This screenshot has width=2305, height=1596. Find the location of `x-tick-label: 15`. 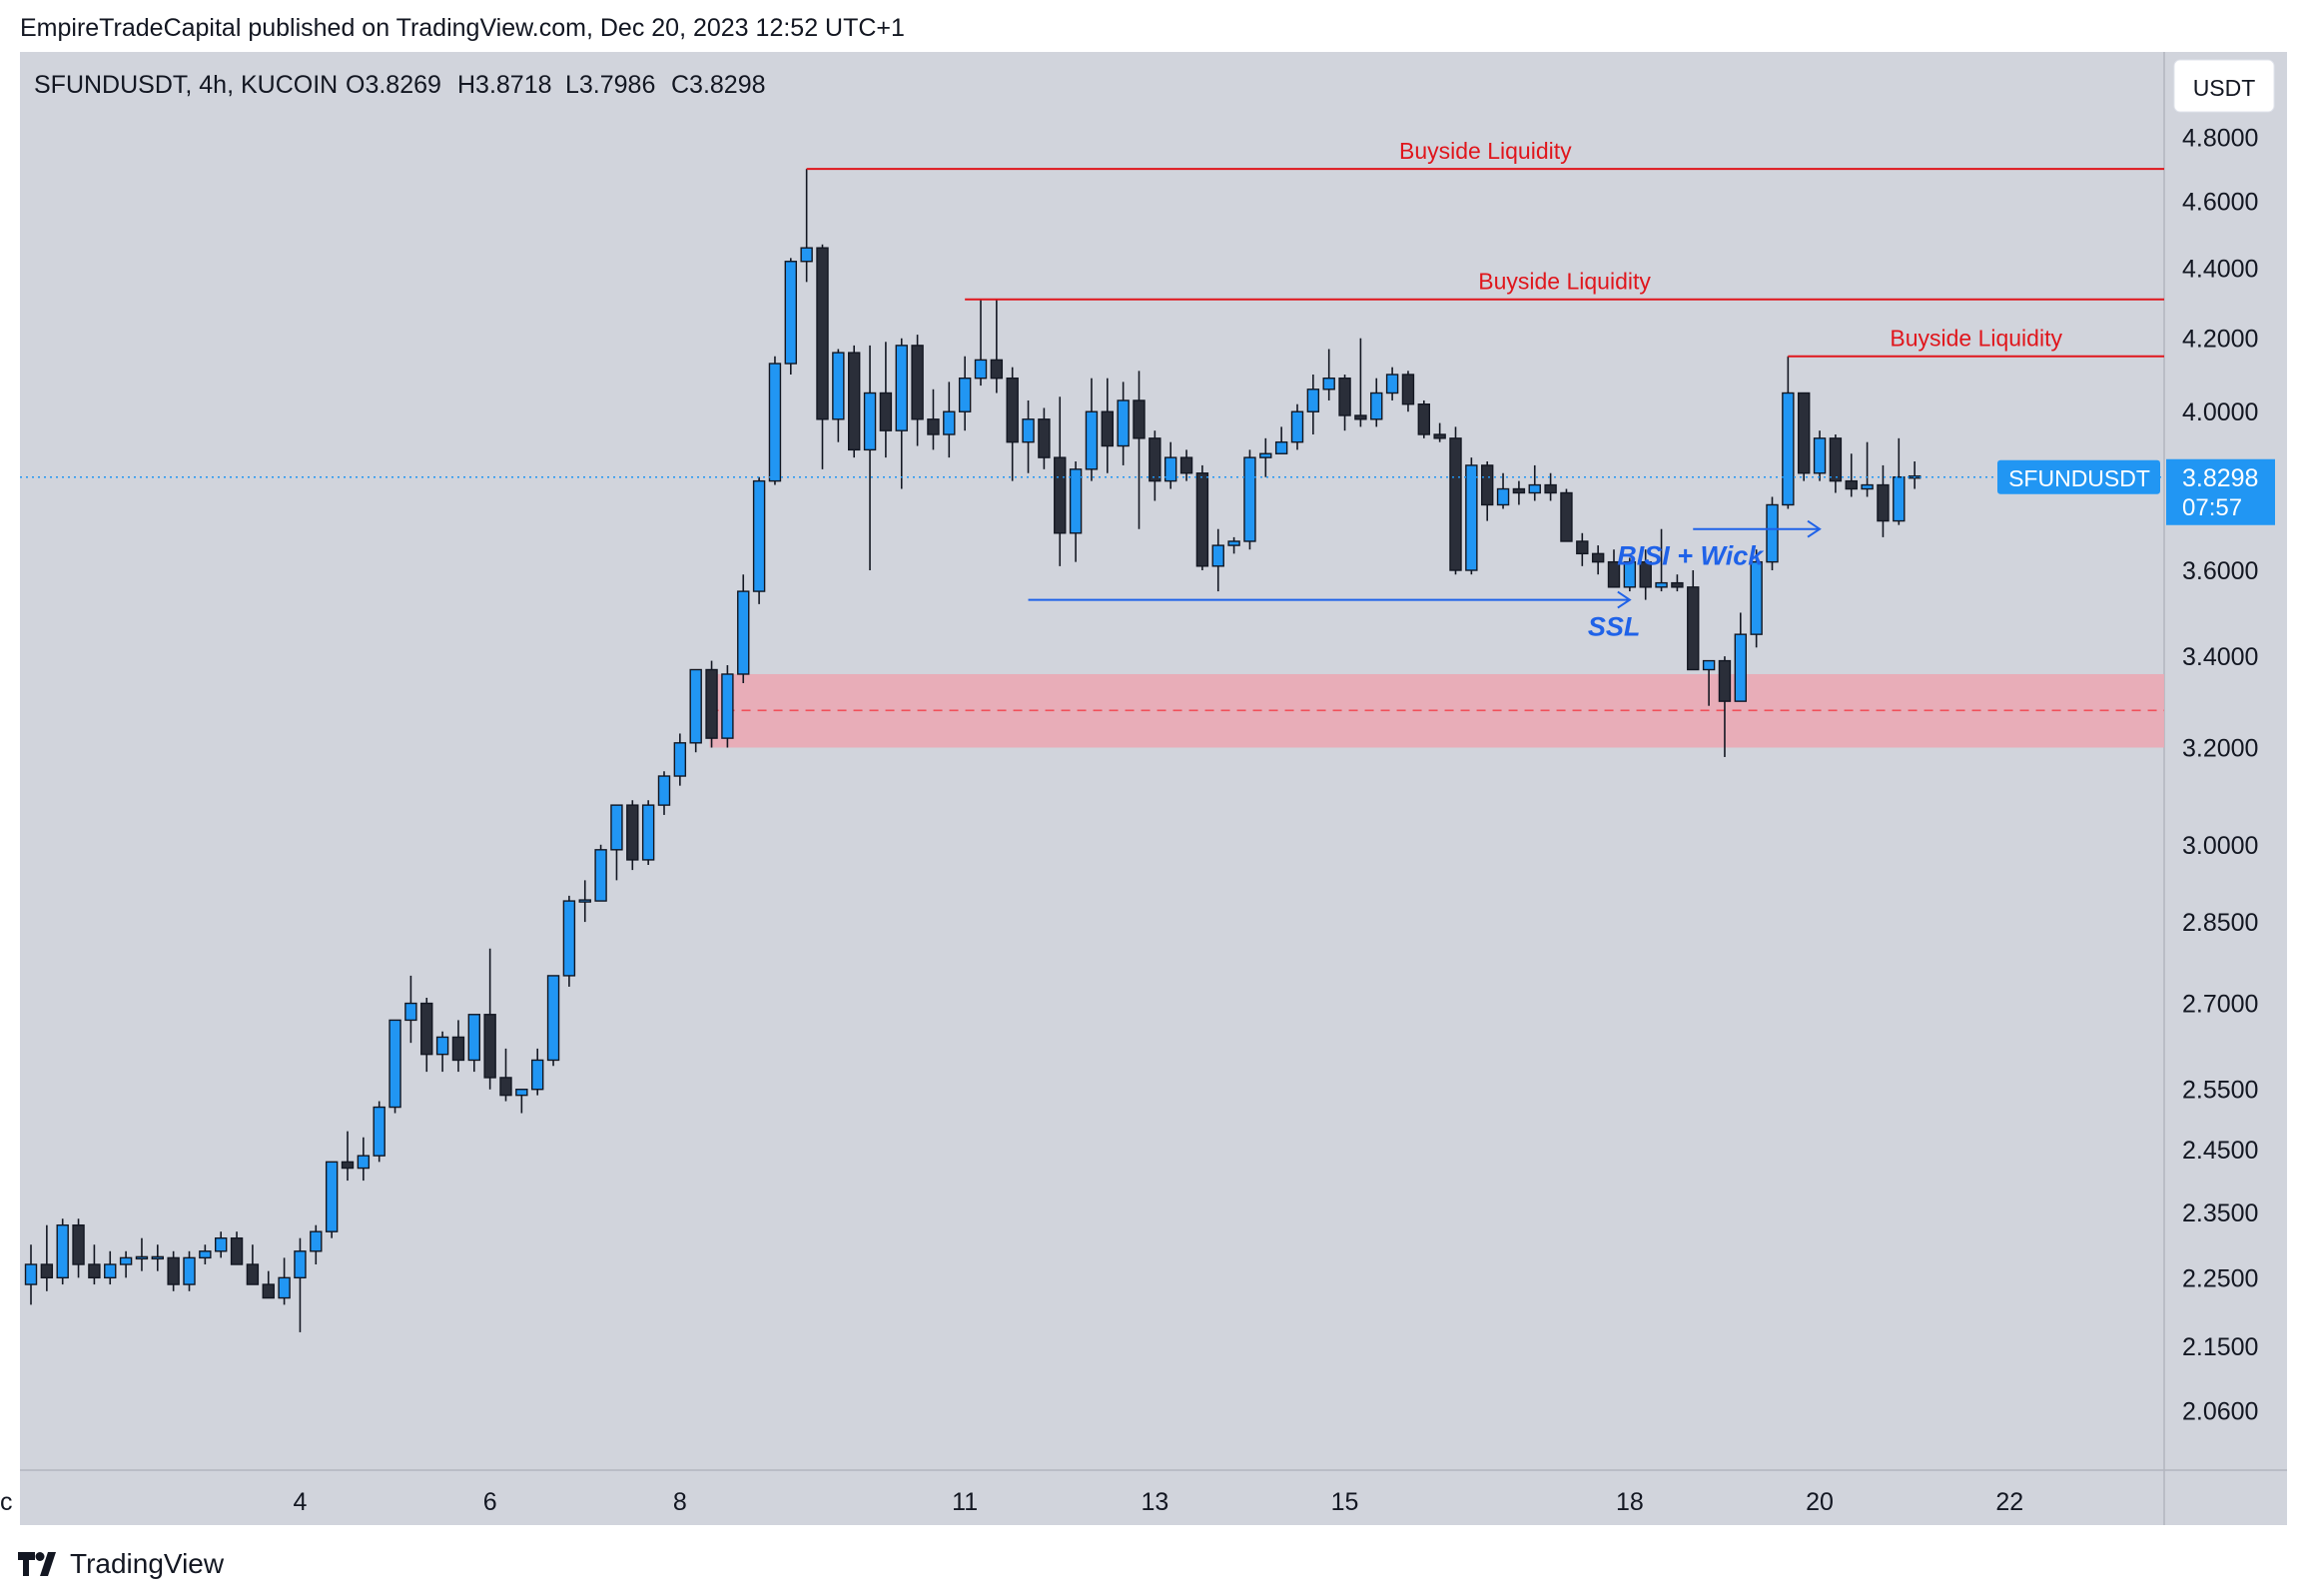

x-tick-label: 15 is located at coordinates (1345, 1502).